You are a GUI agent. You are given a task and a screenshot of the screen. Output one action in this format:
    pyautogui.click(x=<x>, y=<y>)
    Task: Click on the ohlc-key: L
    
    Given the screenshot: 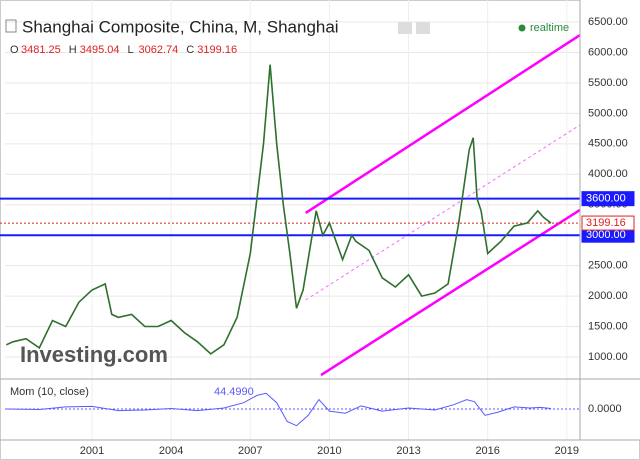 What is the action you would take?
    pyautogui.click(x=131, y=50)
    